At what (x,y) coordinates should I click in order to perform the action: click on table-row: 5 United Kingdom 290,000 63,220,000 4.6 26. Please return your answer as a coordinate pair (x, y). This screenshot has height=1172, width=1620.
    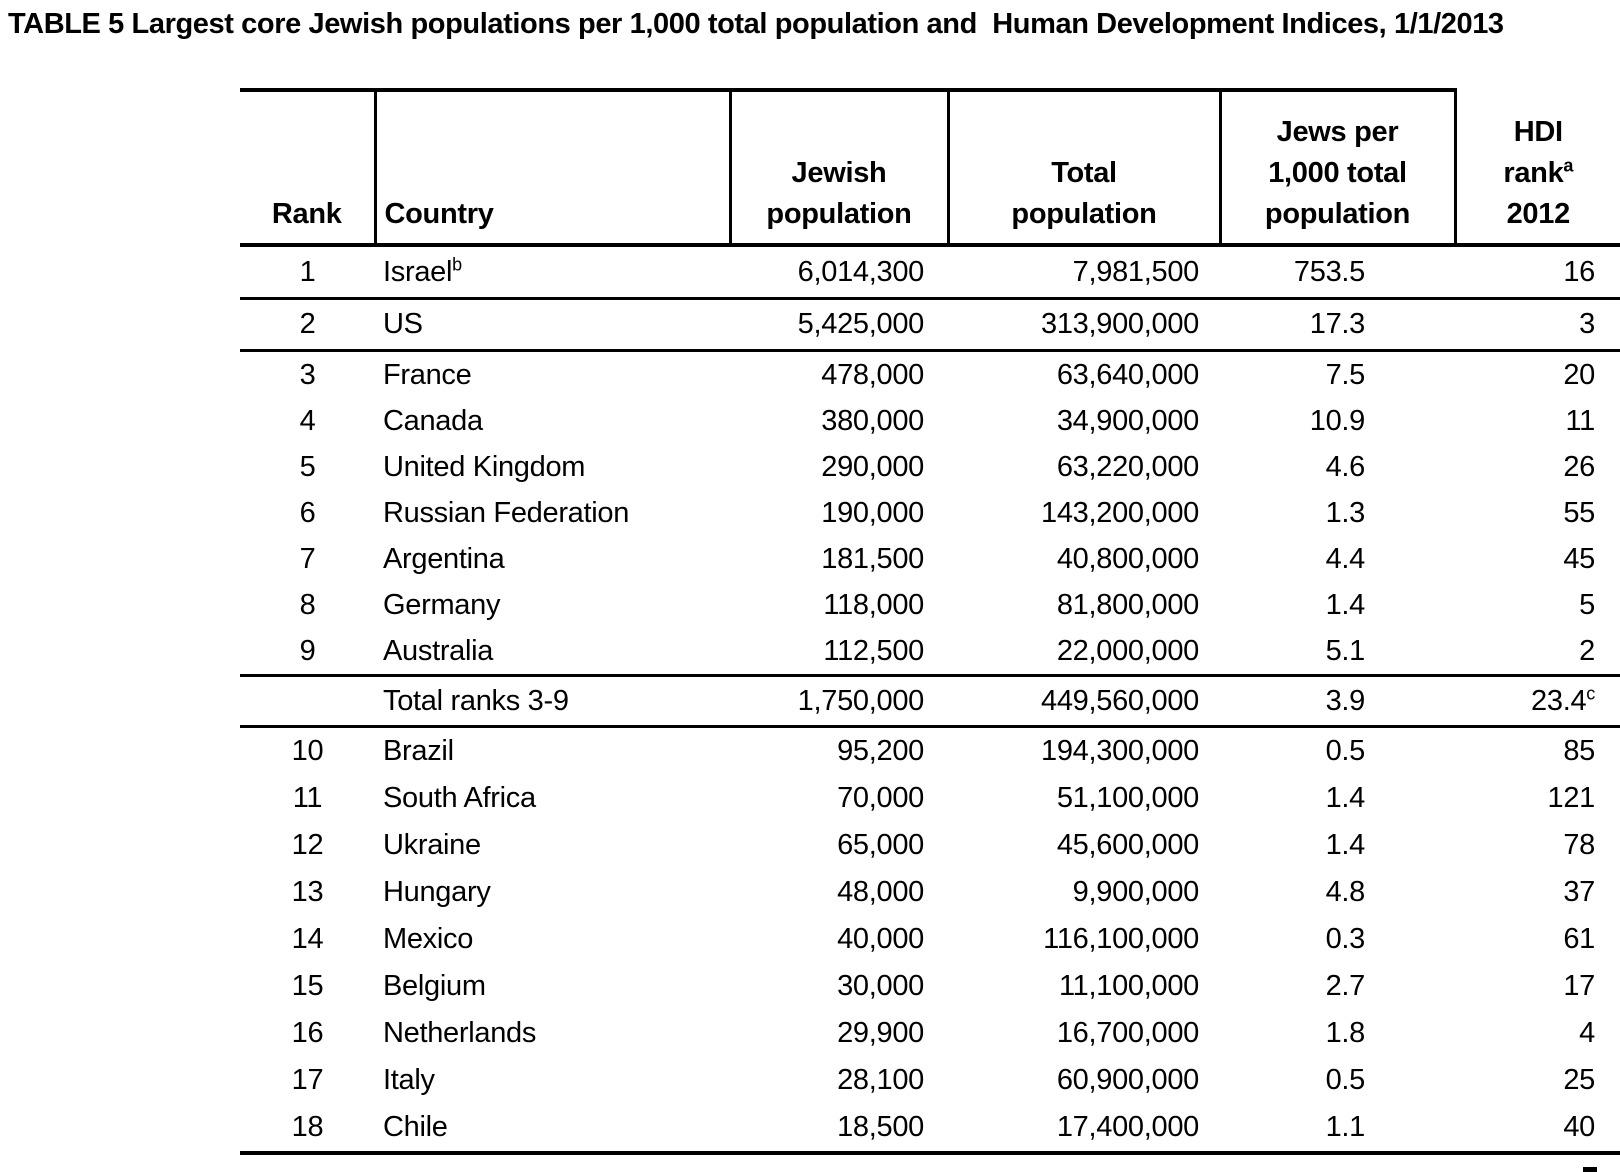
    Looking at the image, I should click on (930, 467).